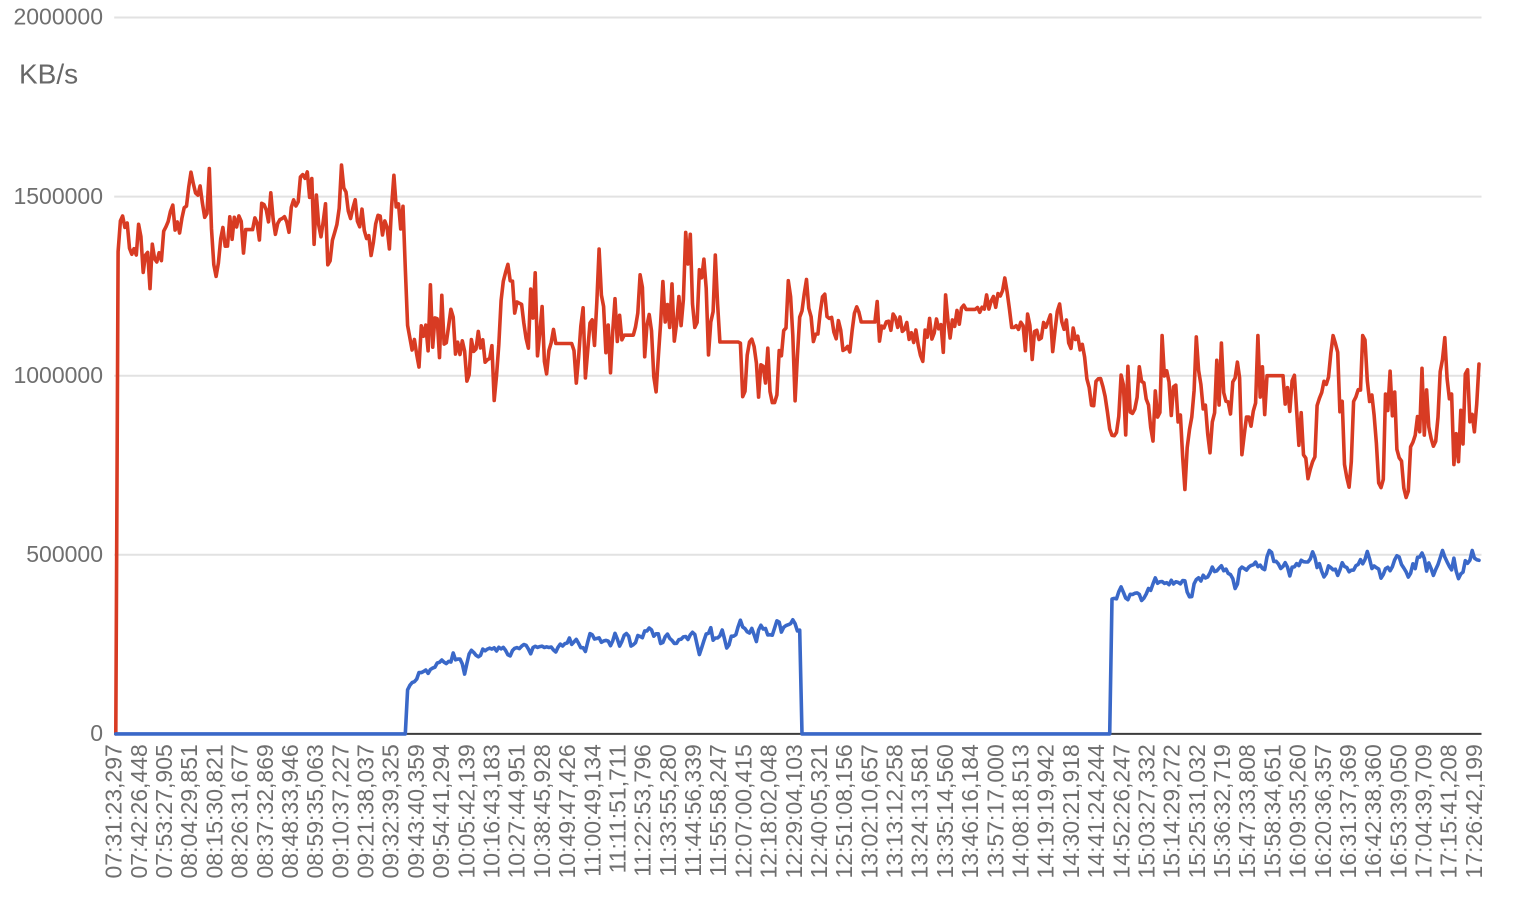 This screenshot has height=897, width=1515. Describe the element at coordinates (542, 811) in the screenshot. I see `svg-text: 10:38:45,928` at that location.